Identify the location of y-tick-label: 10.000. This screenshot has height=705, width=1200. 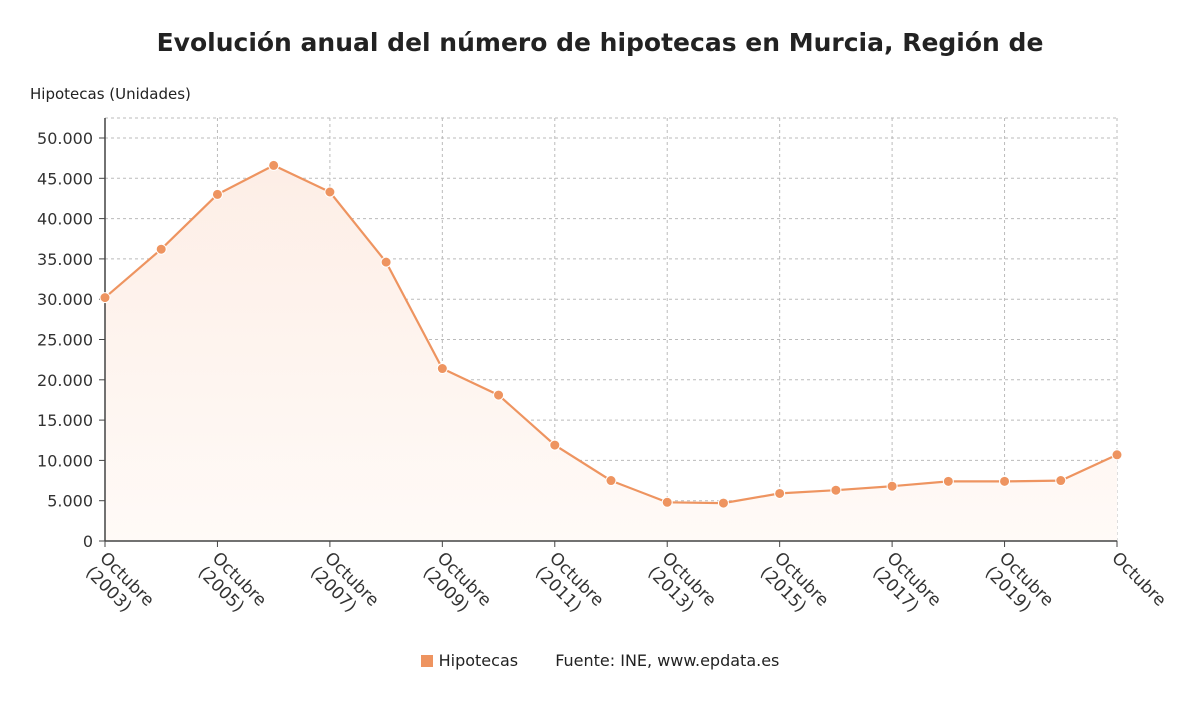
(65, 460).